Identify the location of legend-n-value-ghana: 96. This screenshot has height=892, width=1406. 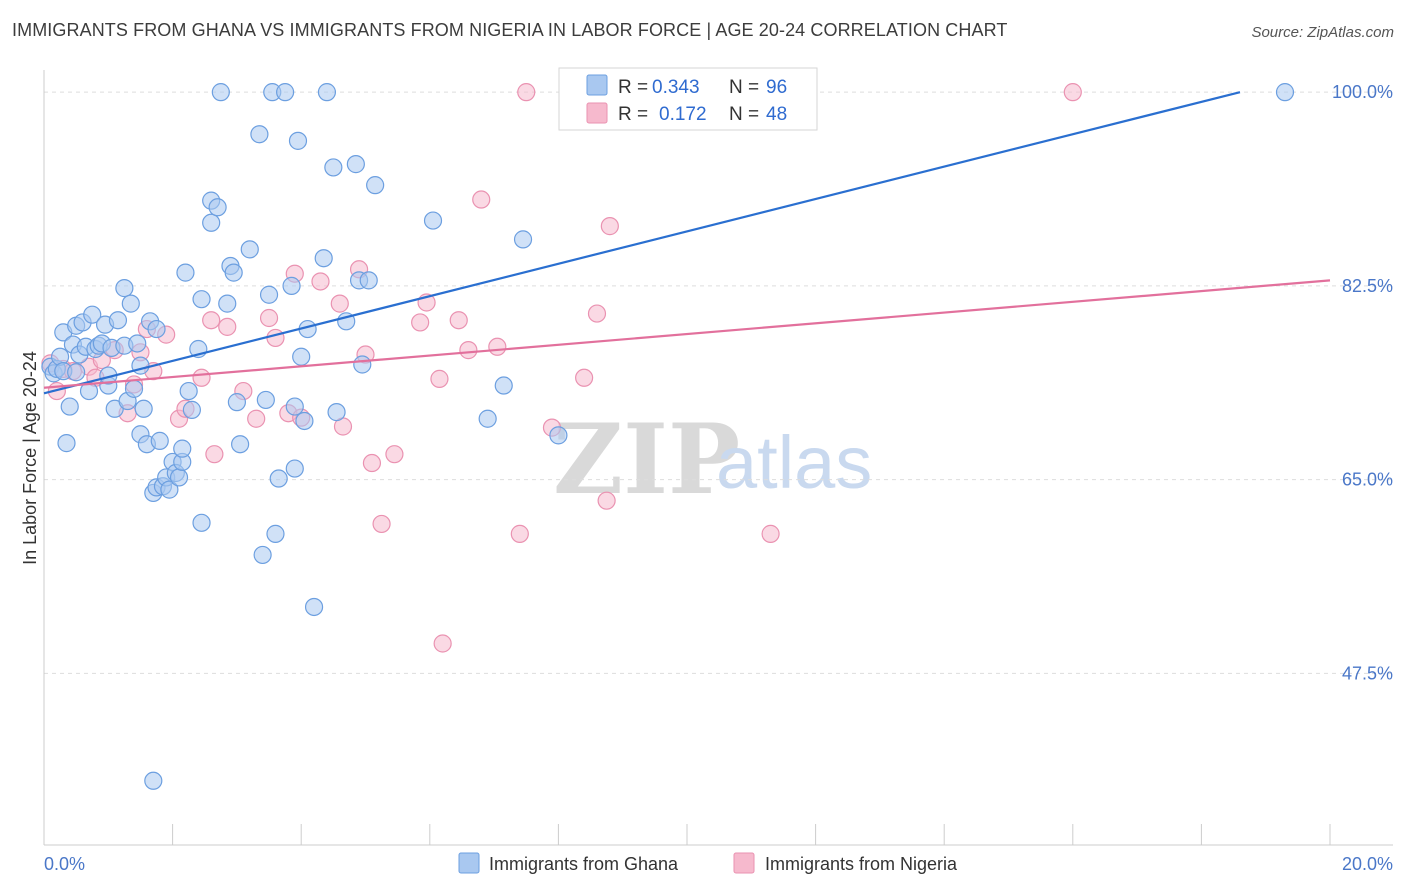
(776, 87).